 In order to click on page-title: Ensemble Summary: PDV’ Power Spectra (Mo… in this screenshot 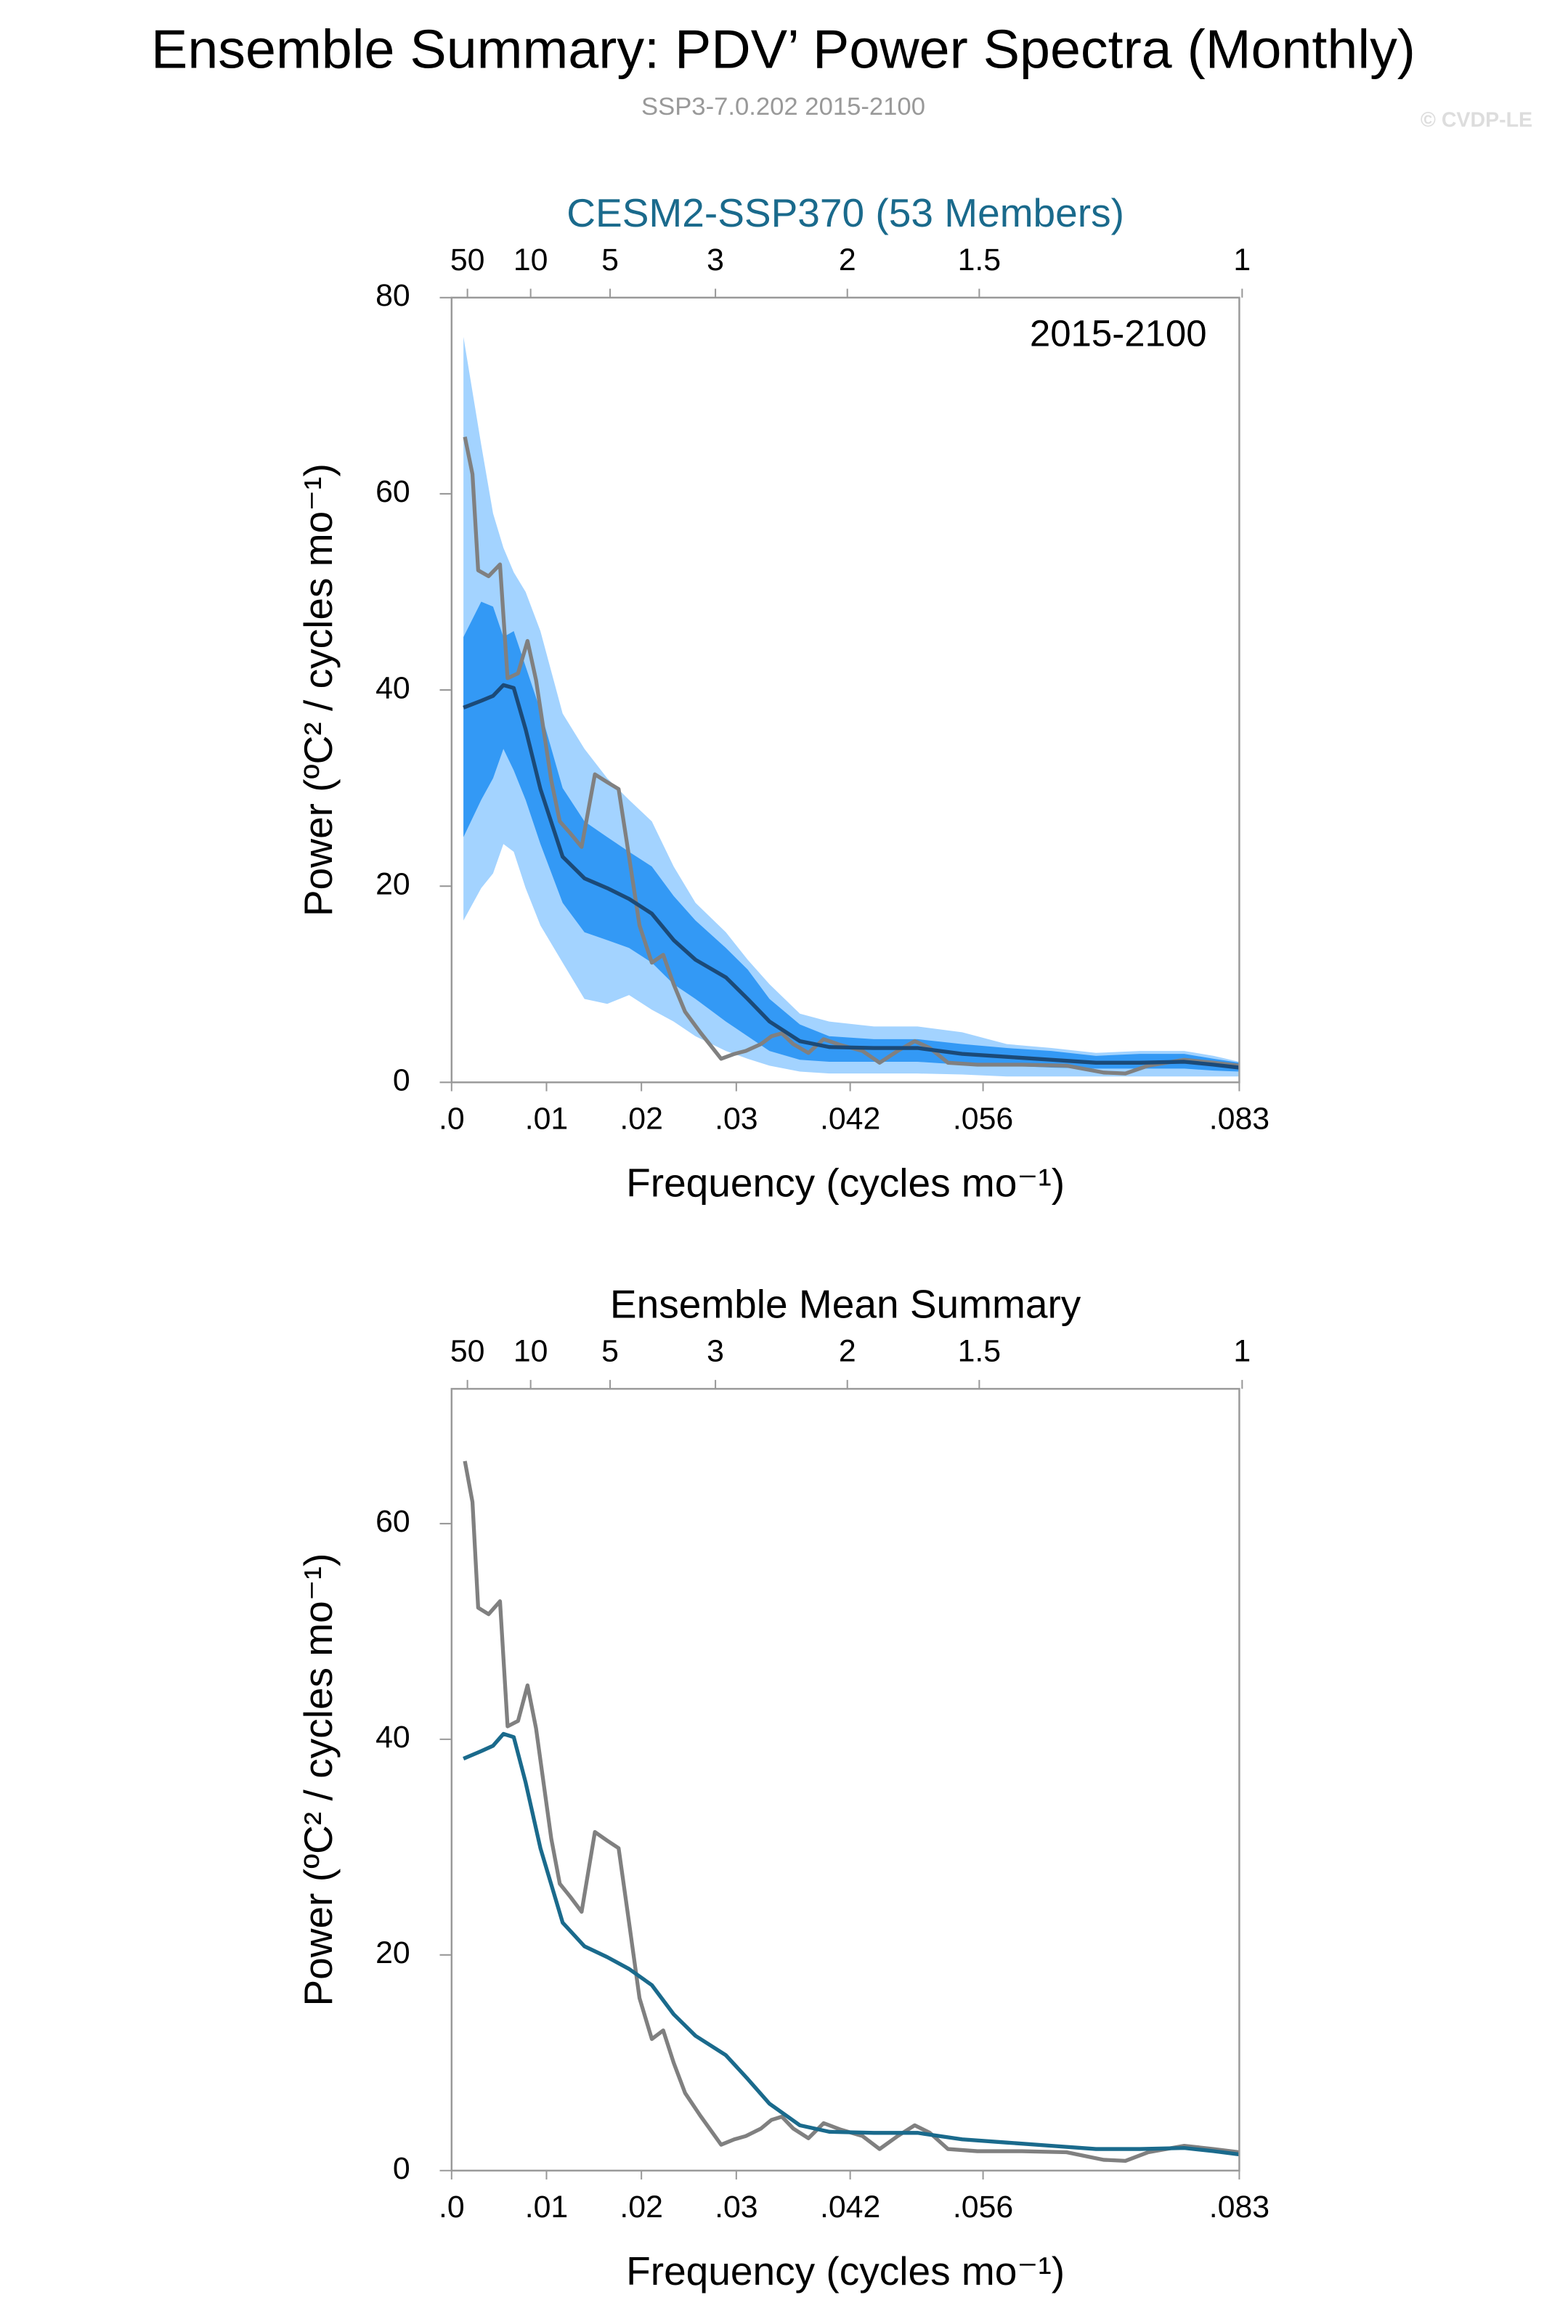, I will do `click(783, 48)`.